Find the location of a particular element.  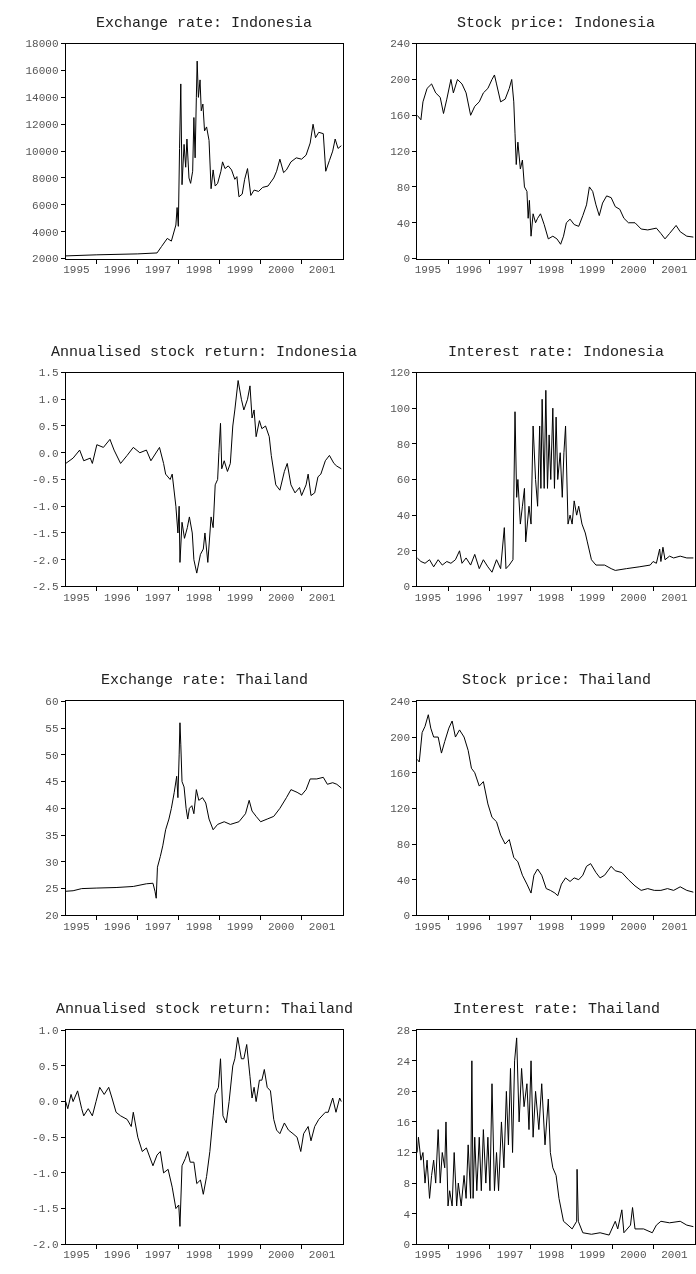

chart-title: Annualised stock return: Indonesia is located at coordinates (204, 352).